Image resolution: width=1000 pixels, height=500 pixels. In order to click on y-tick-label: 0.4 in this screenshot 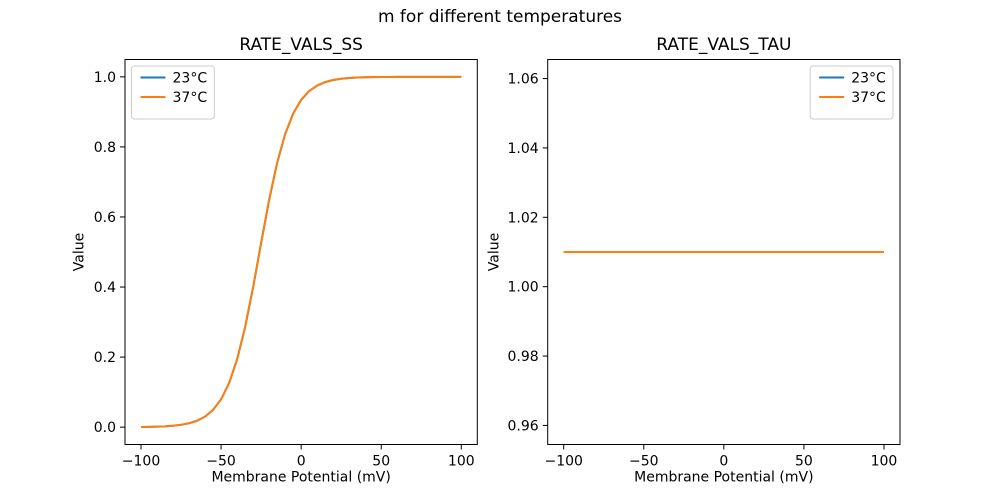, I will do `click(105, 288)`.